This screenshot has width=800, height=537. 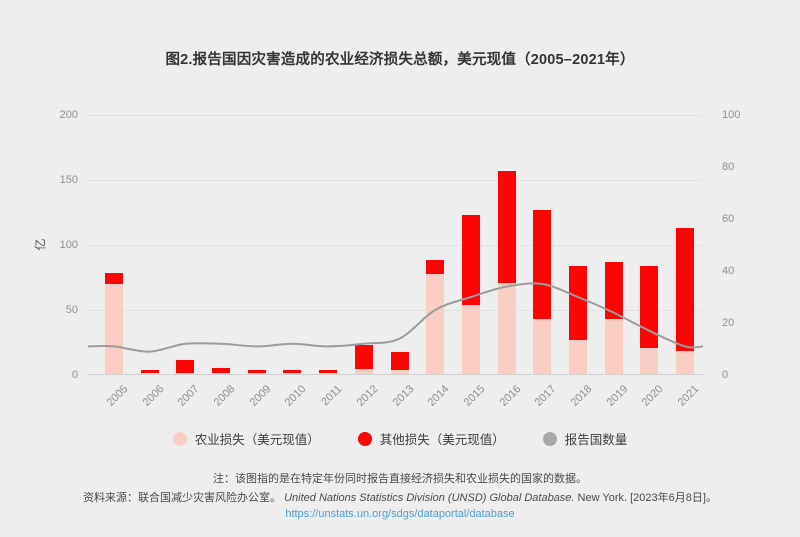 I want to click on bar-2018, so click(x=577, y=320).